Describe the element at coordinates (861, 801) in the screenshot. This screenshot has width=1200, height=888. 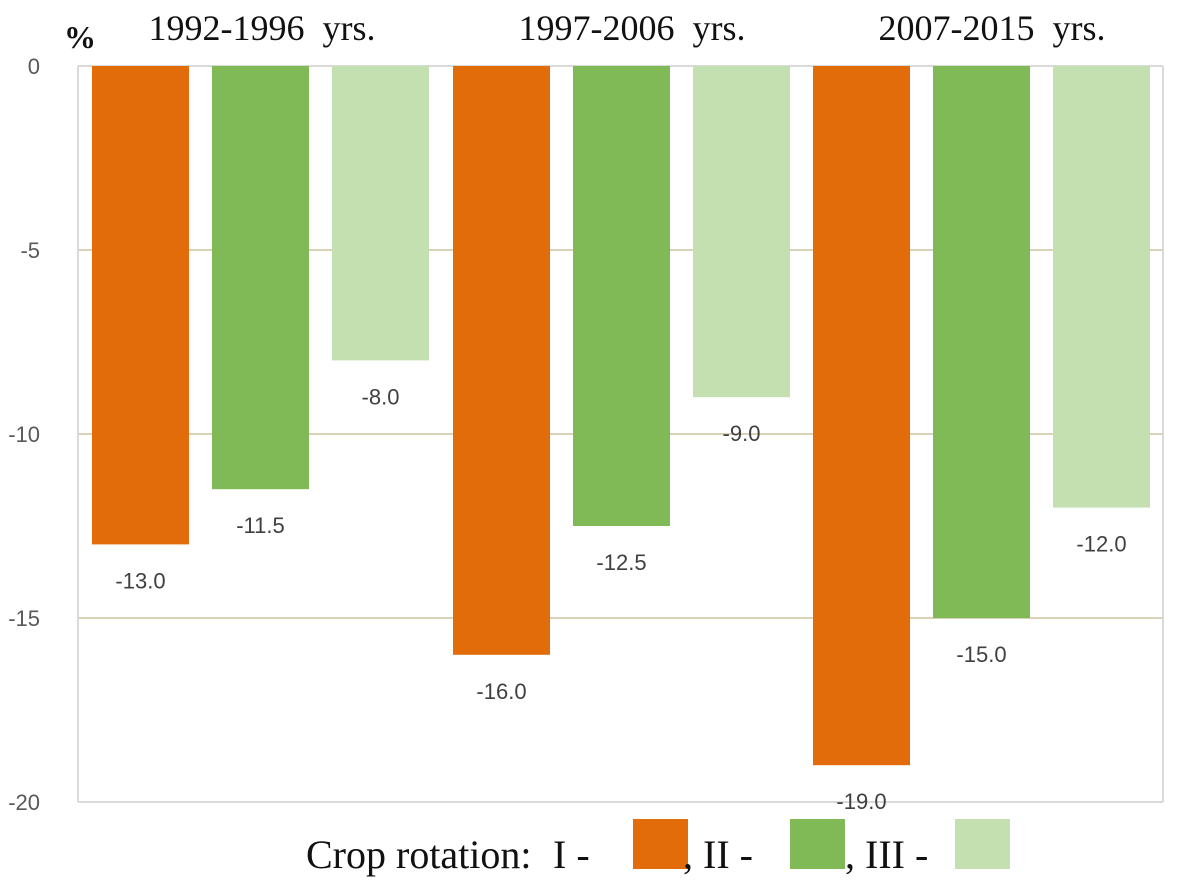
I see `data-label: -19.0` at that location.